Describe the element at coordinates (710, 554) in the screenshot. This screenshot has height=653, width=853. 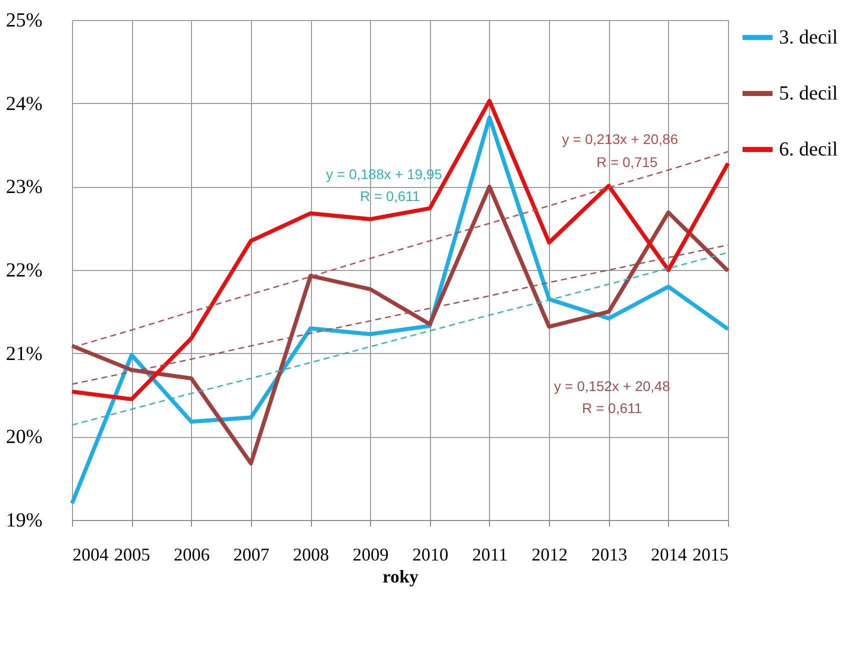
I see `x-tick-label: 2015` at that location.